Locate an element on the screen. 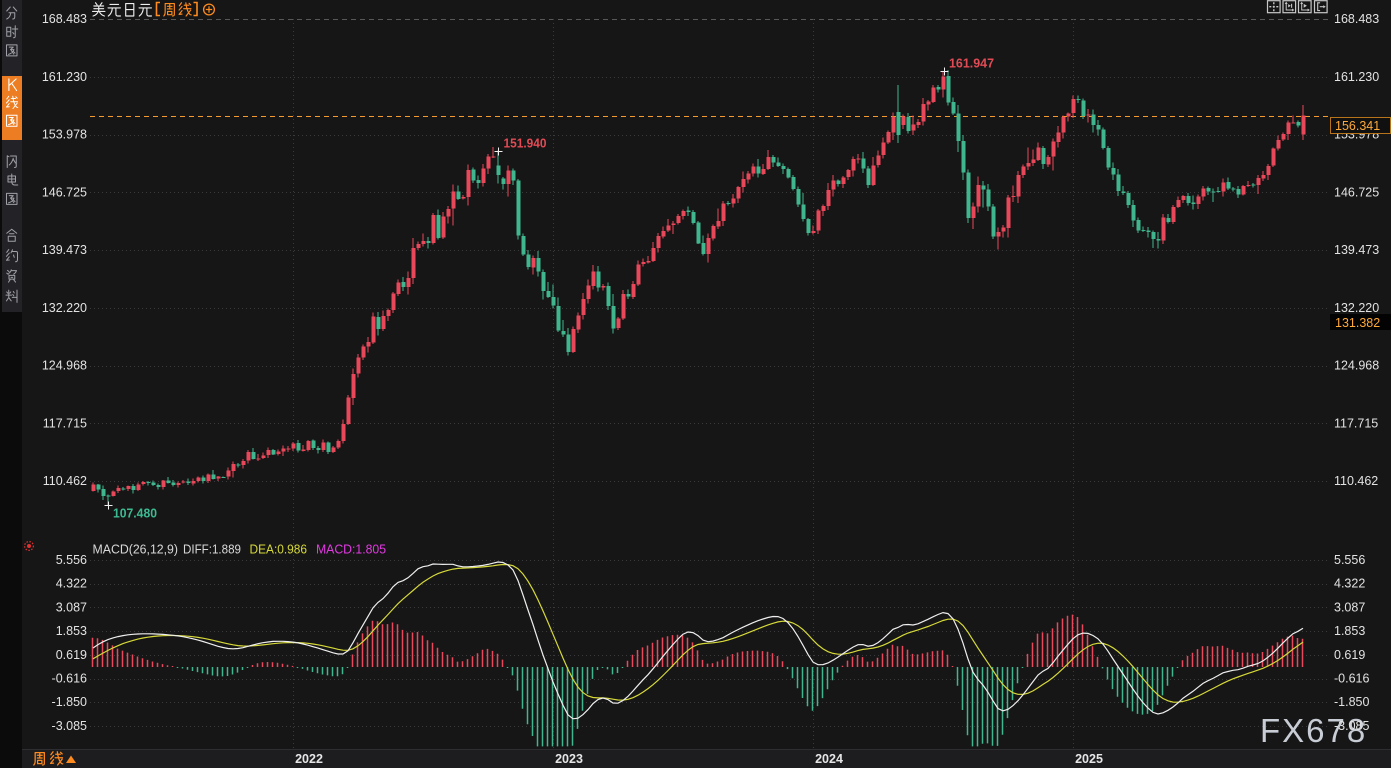 The image size is (1391, 768). svg-text: DIFF:1.889 is located at coordinates (212, 549).